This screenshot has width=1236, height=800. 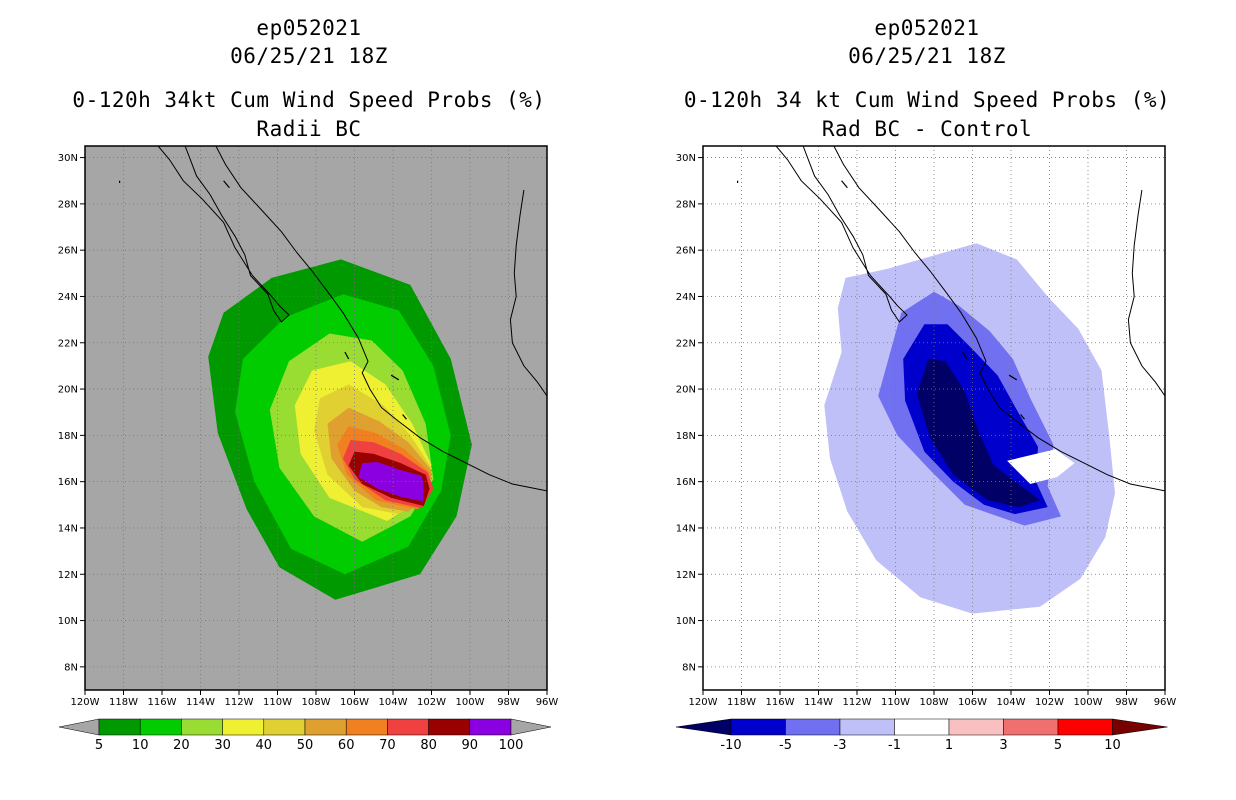 What do you see at coordinates (927, 28) in the screenshot?
I see `storm-id-right: ep052021` at bounding box center [927, 28].